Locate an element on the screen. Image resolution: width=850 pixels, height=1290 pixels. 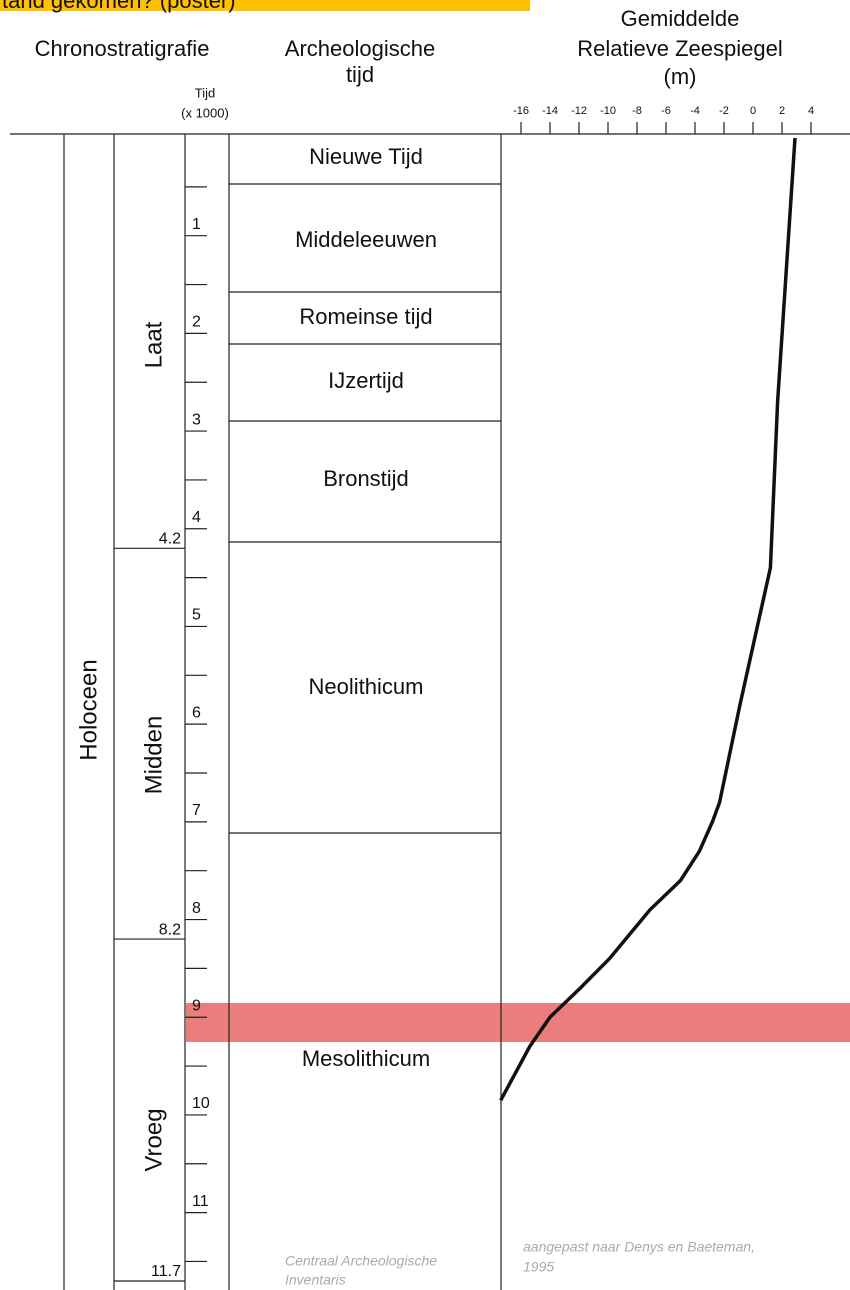
stage: Laat is located at coordinates (153, 344).